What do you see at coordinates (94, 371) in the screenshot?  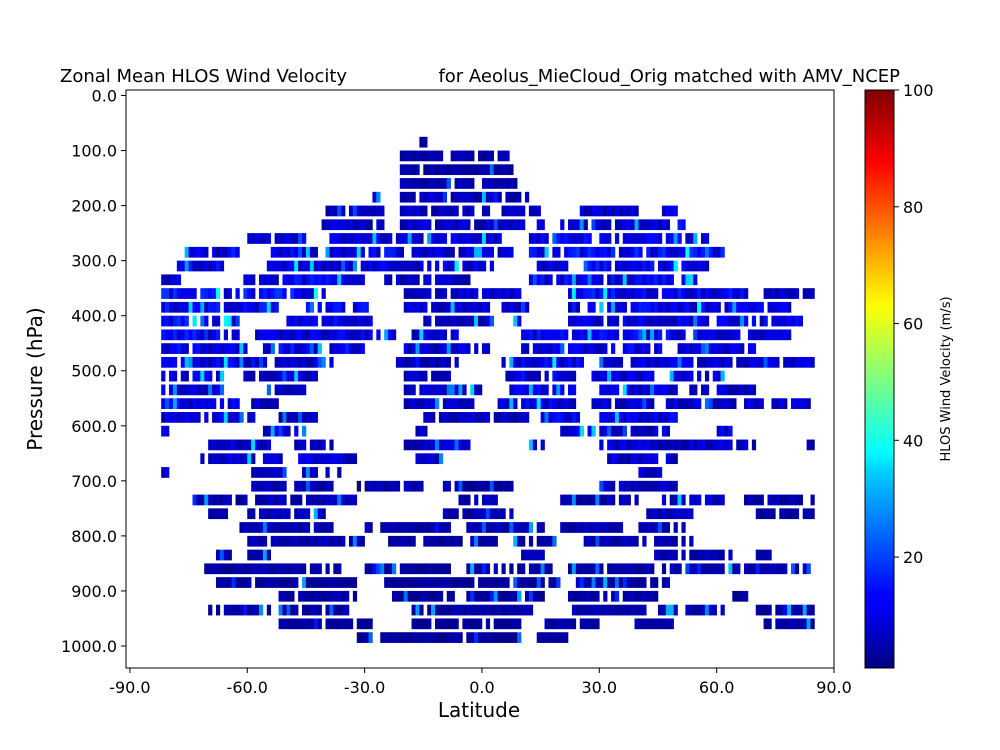 I see `y-tick-label: 500.0` at bounding box center [94, 371].